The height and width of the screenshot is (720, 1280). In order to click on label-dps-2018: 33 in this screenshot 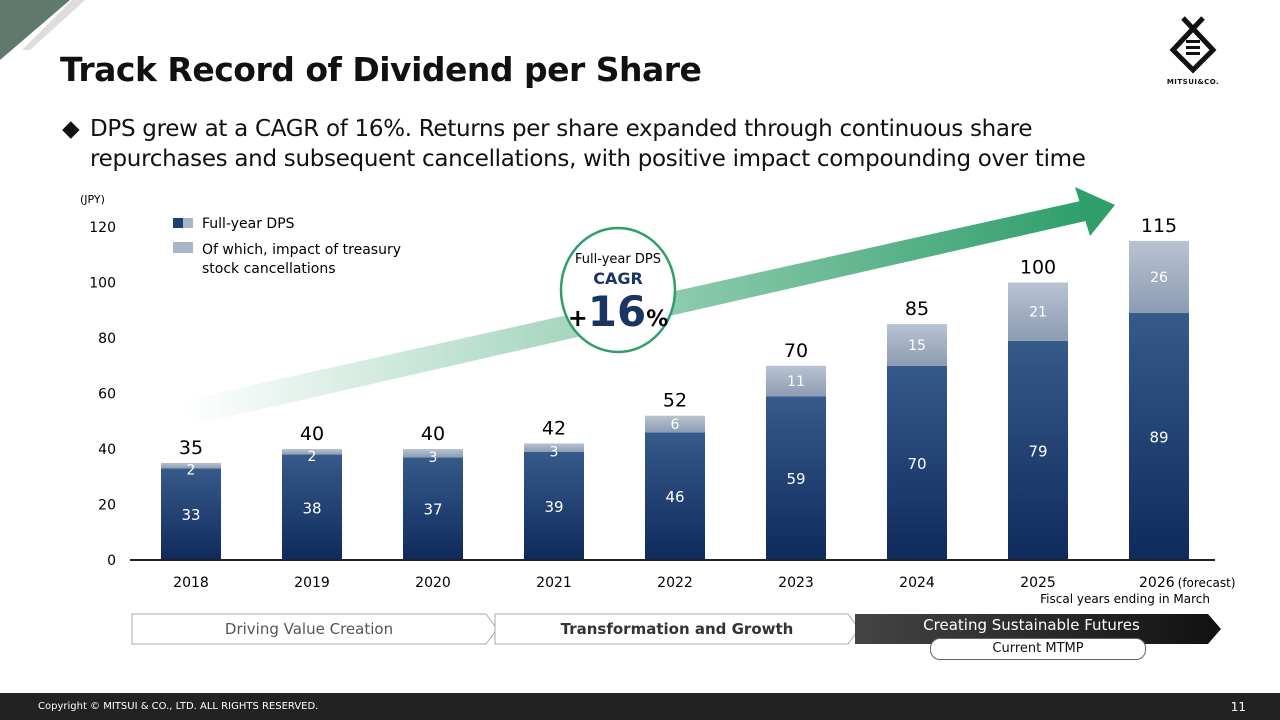, I will do `click(190, 515)`.